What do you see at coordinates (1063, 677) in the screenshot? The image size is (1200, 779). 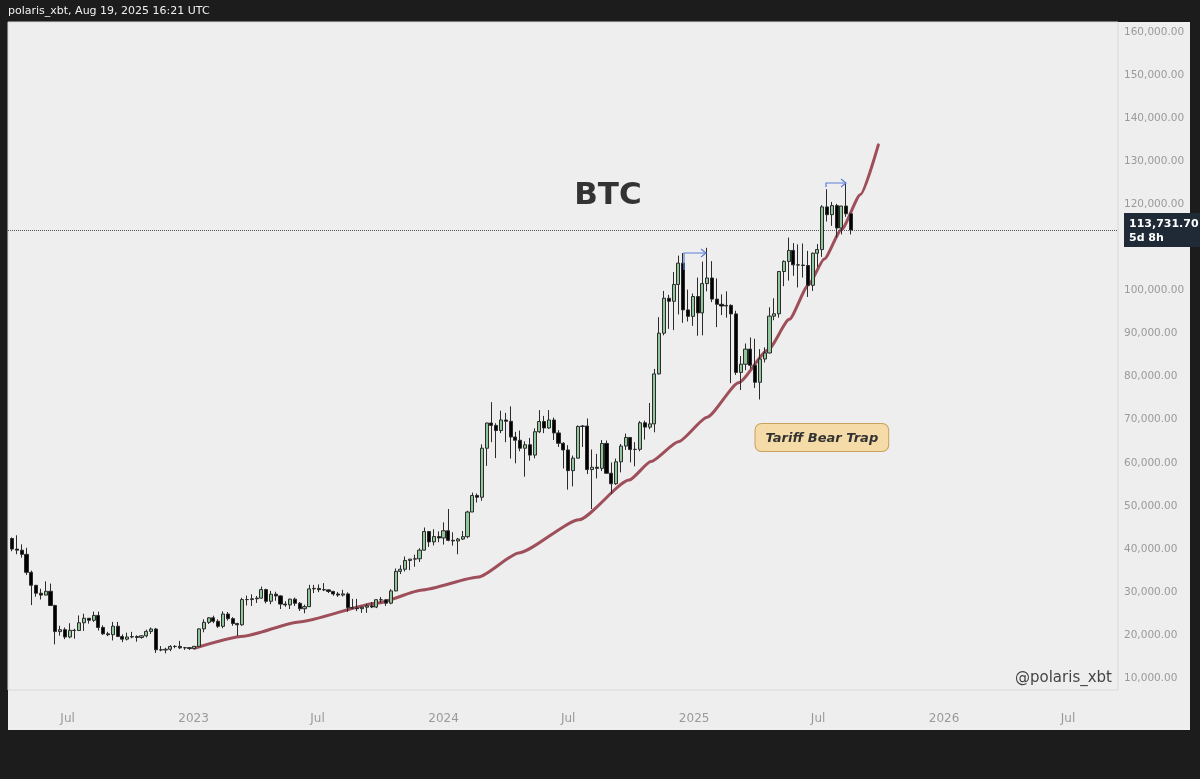 I see `annotation: @polaris_xbt` at bounding box center [1063, 677].